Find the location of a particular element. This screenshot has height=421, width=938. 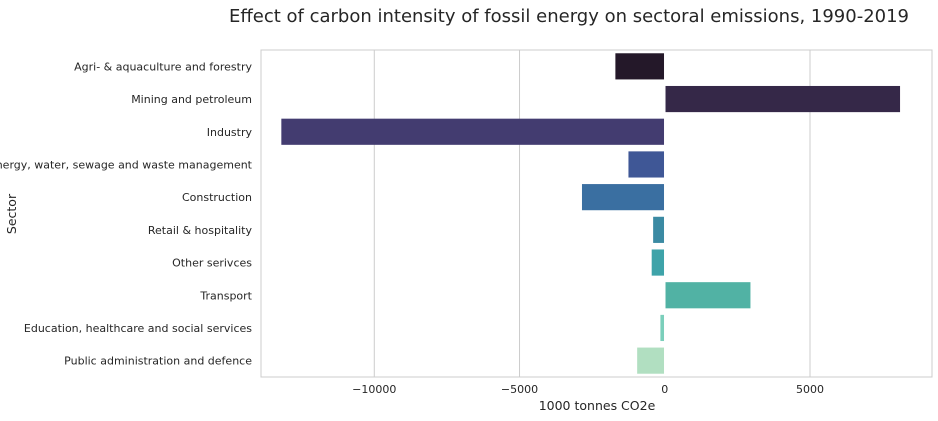

x-tick-label: −10000 is located at coordinates (374, 389).